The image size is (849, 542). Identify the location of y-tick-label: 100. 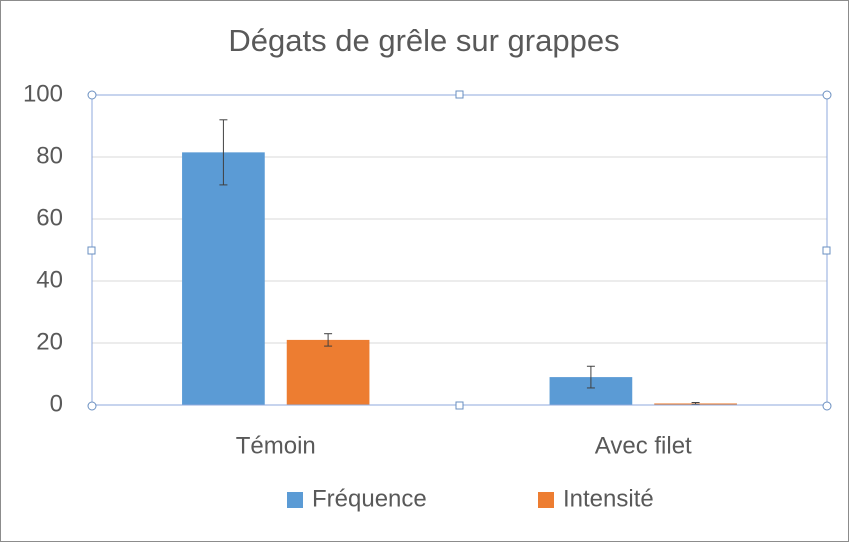
(43, 93).